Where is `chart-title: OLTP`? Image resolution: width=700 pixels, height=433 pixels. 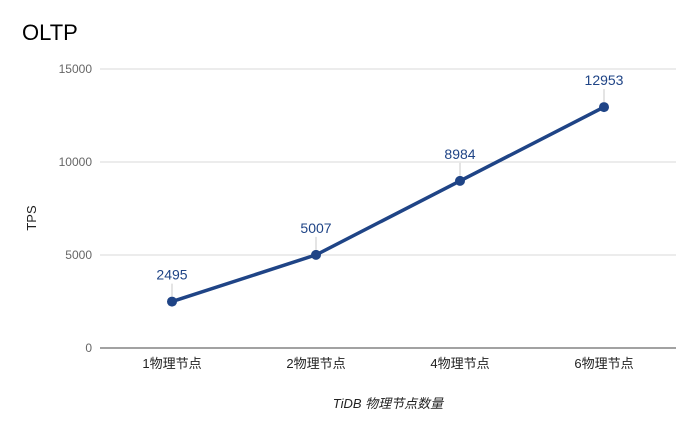 chart-title: OLTP is located at coordinates (50, 32).